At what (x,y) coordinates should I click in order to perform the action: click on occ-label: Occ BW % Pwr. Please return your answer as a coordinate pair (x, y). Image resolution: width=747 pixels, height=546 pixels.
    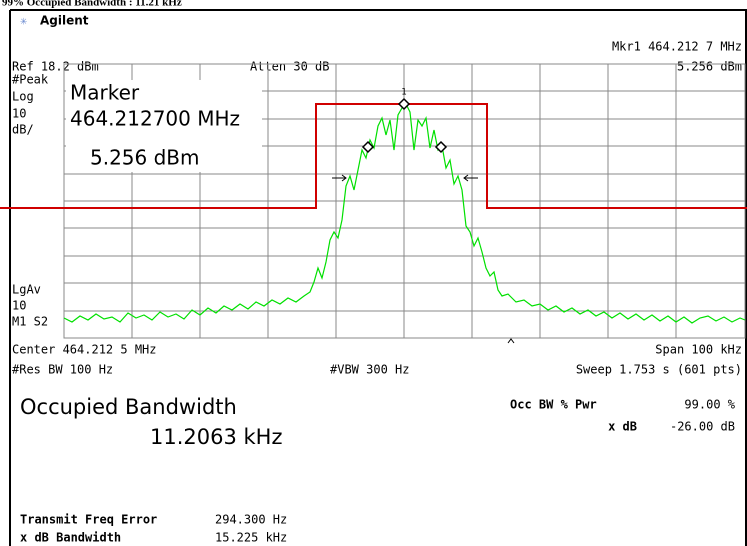
    Looking at the image, I should click on (553, 405).